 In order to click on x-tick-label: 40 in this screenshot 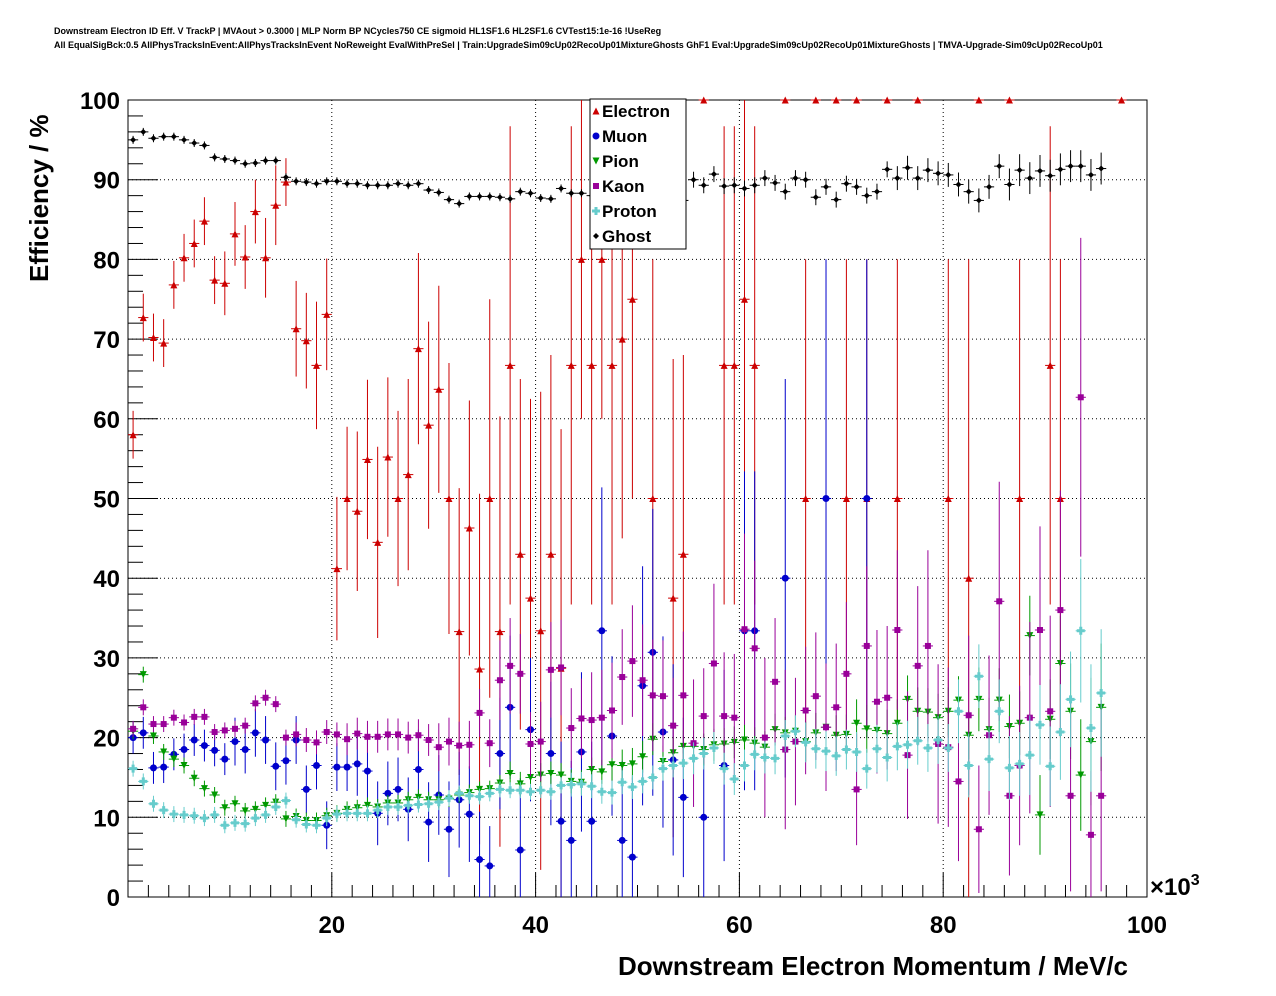, I will do `click(535, 925)`.